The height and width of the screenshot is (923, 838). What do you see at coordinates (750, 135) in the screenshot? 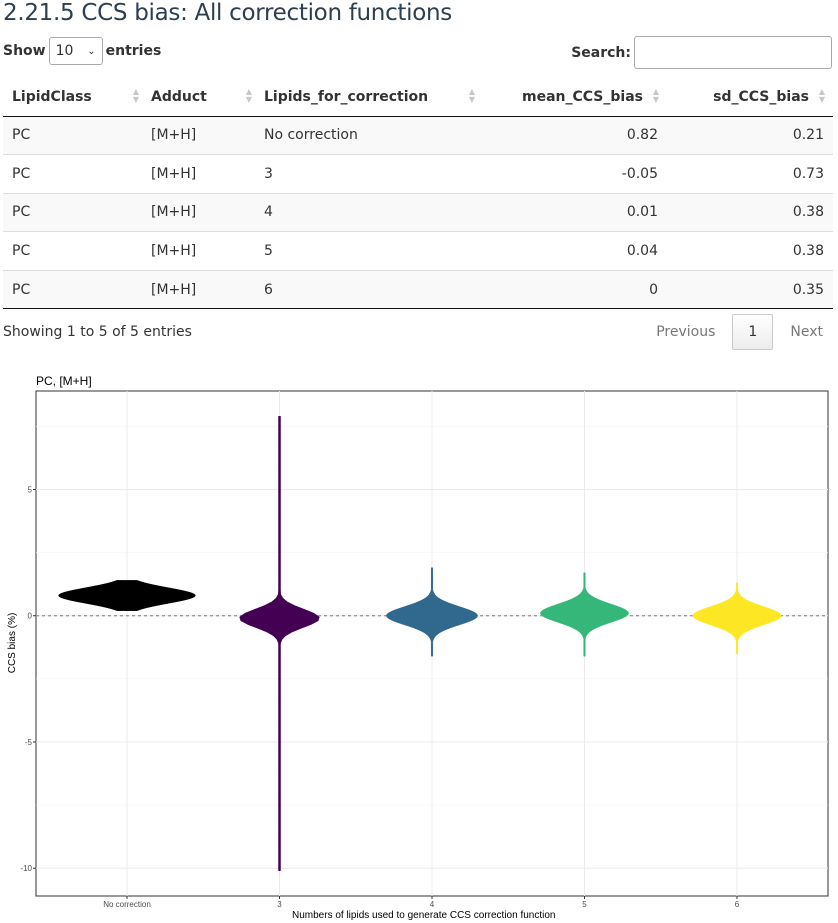
I see `cell-sd-ccs-bias: 0.21` at bounding box center [750, 135].